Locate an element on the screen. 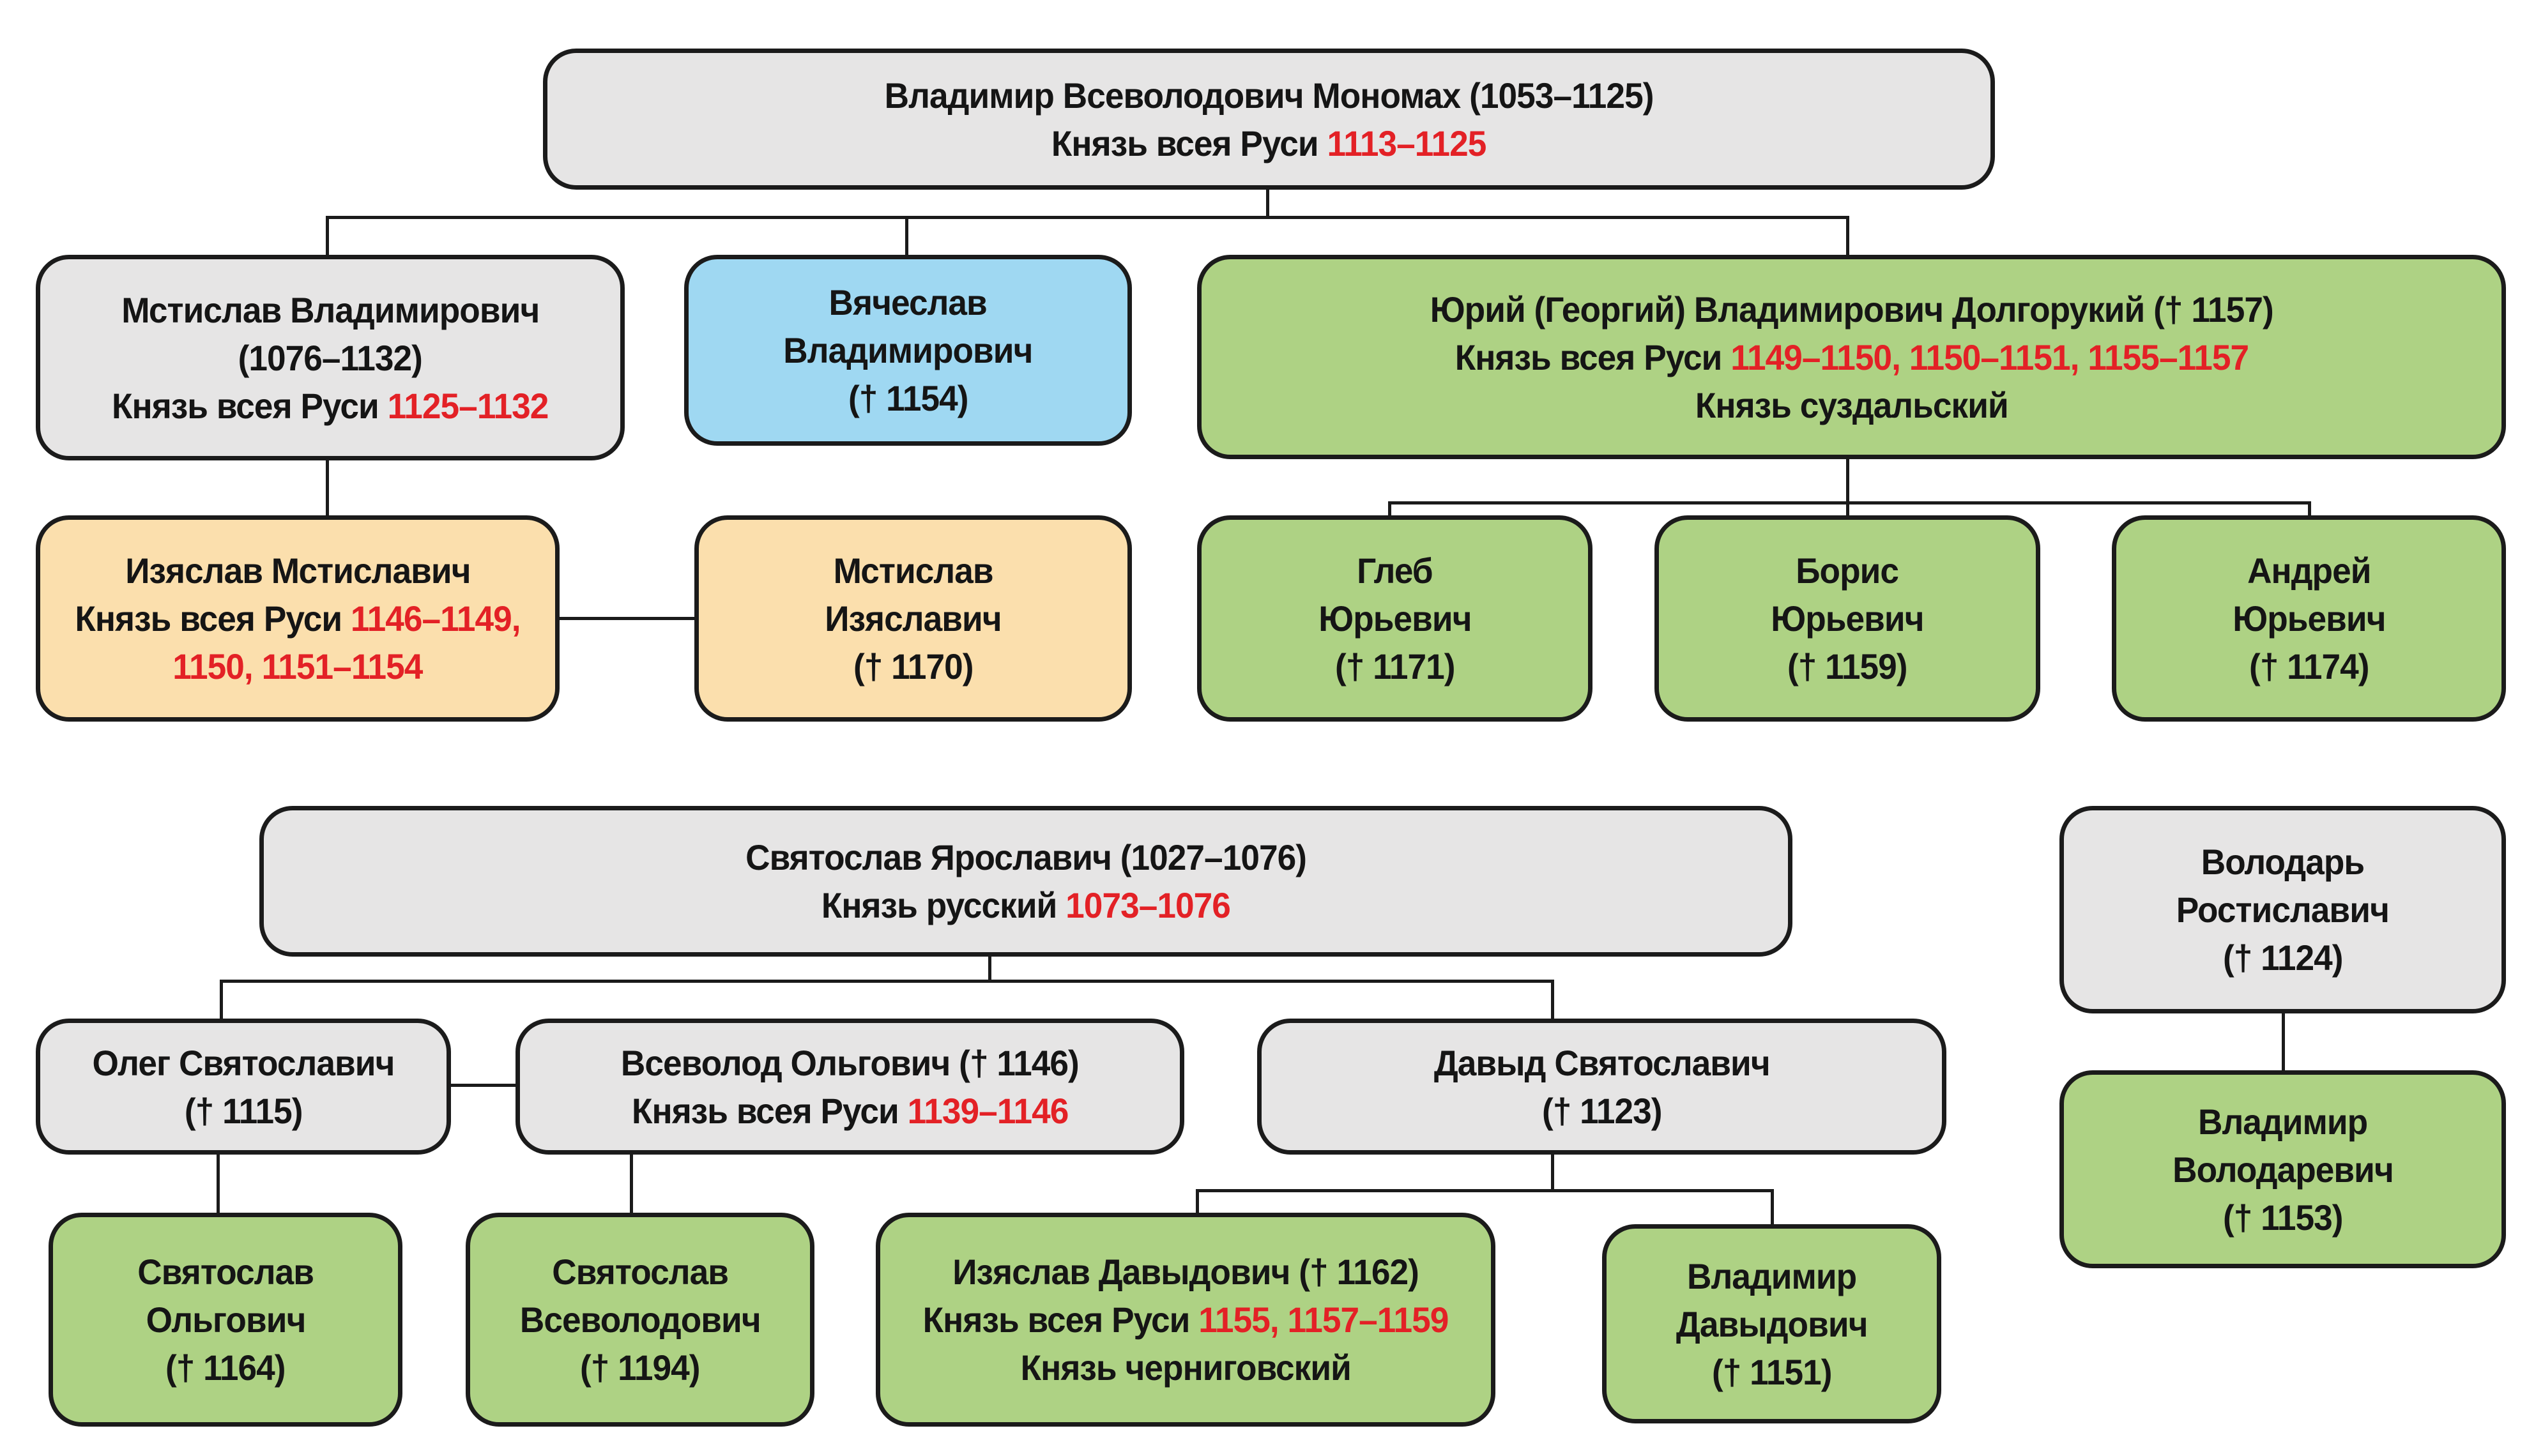 The height and width of the screenshot is (1456, 2543). connector-volodar-to-vladimir is located at coordinates (2283, 1041).